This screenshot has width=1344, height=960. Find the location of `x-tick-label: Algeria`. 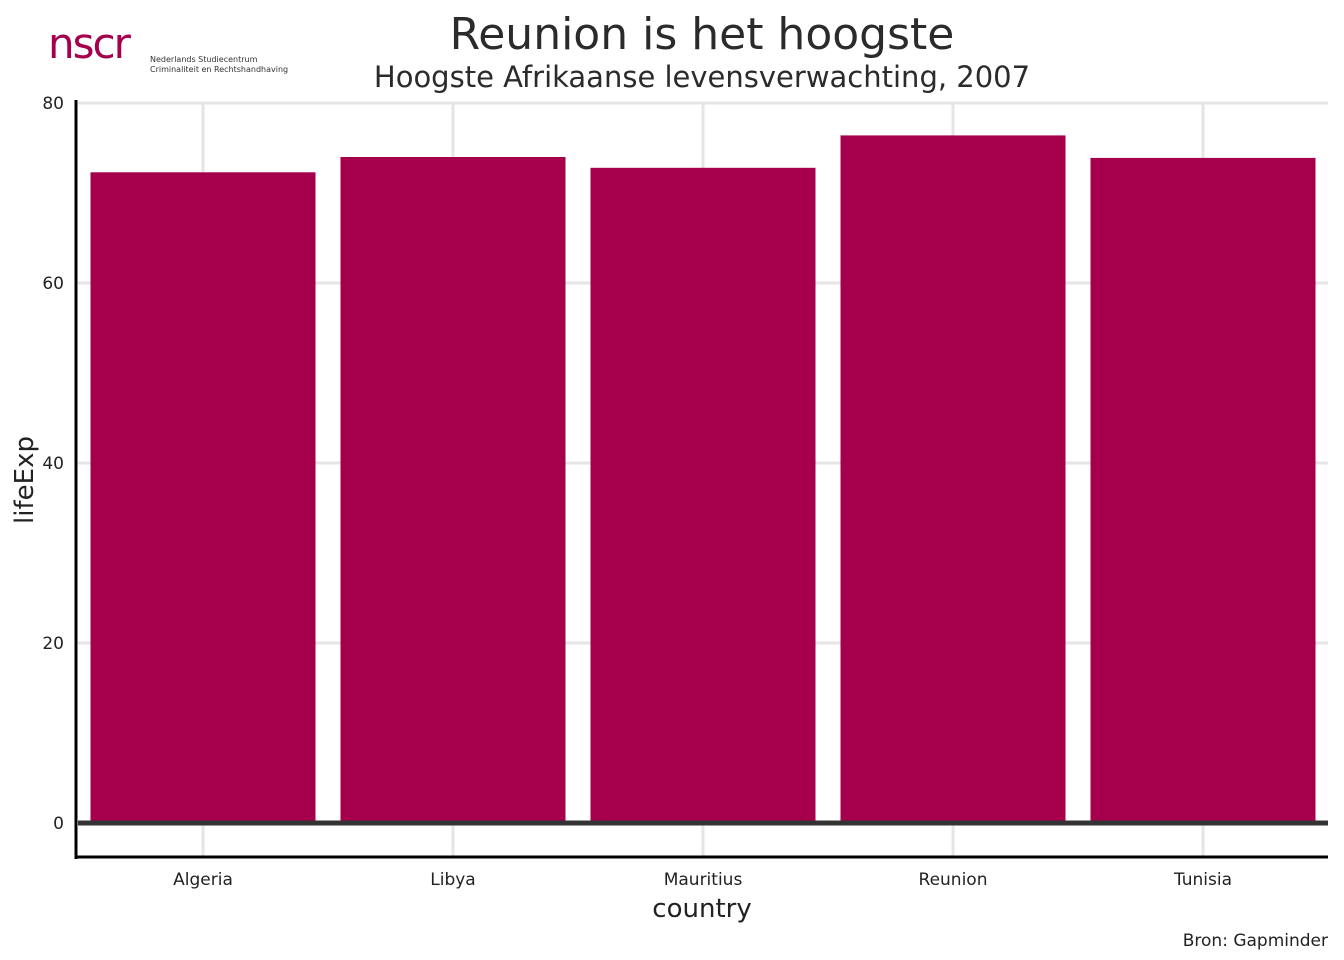

x-tick-label: Algeria is located at coordinates (203, 880).